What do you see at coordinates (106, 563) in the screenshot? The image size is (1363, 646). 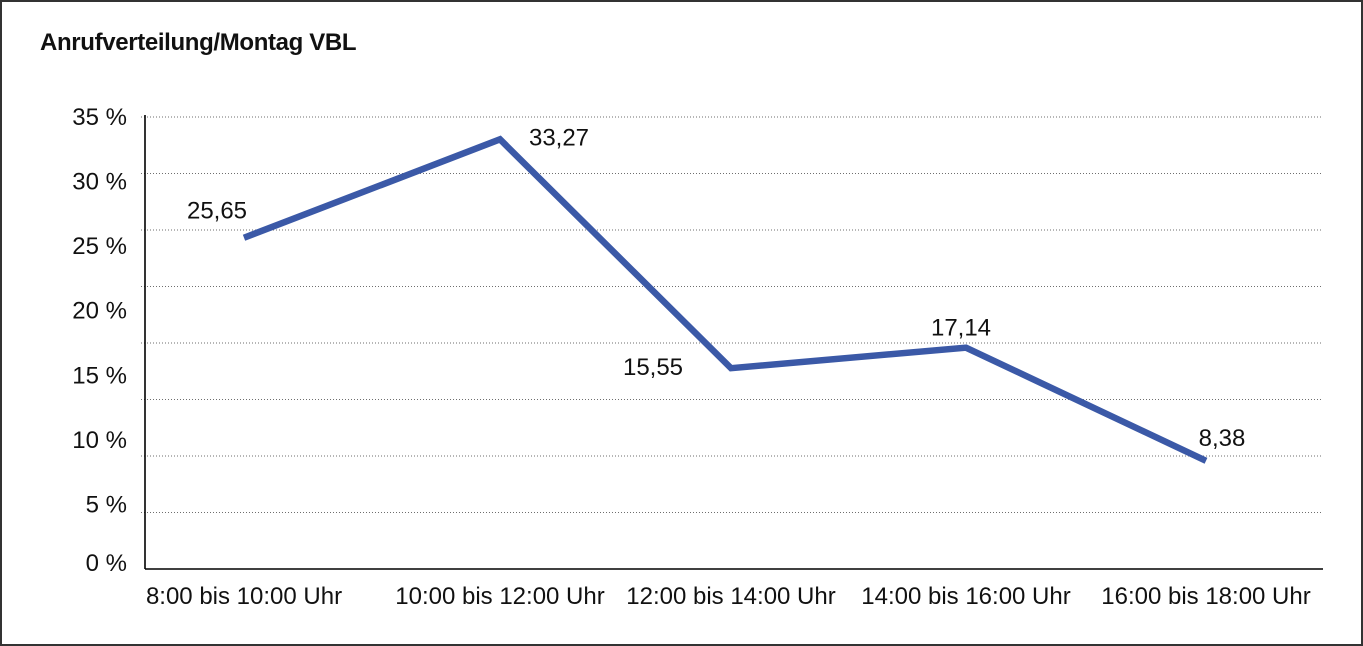 I see `y-tick-label: 0 %` at bounding box center [106, 563].